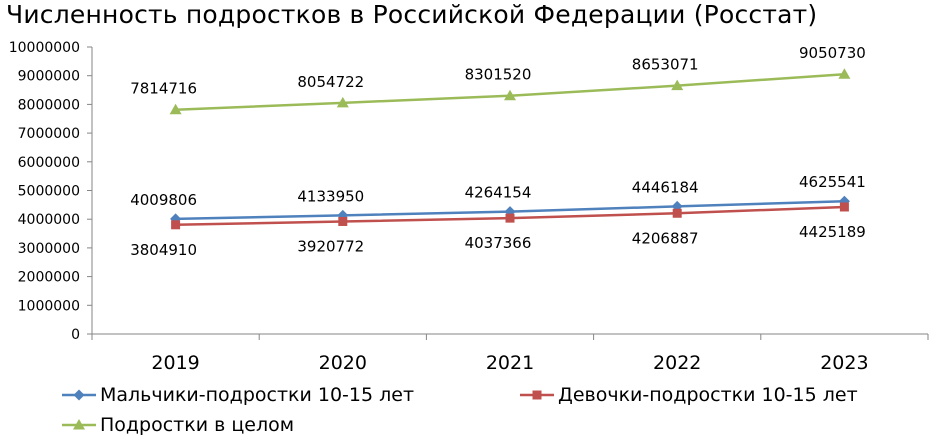 Image resolution: width=935 pixels, height=442 pixels. I want to click on y-tick-label: 1000000, so click(49, 306).